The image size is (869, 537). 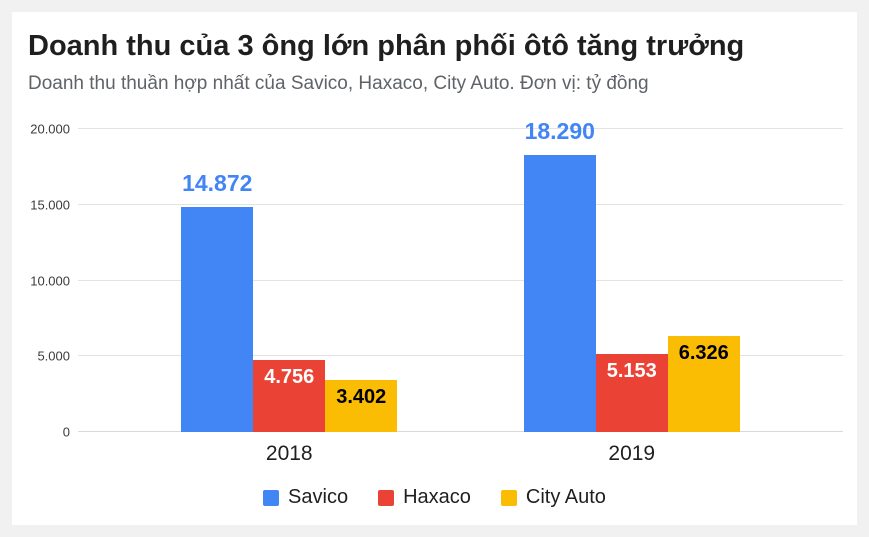 I want to click on legend-item-savico: Savico, so click(x=305, y=497).